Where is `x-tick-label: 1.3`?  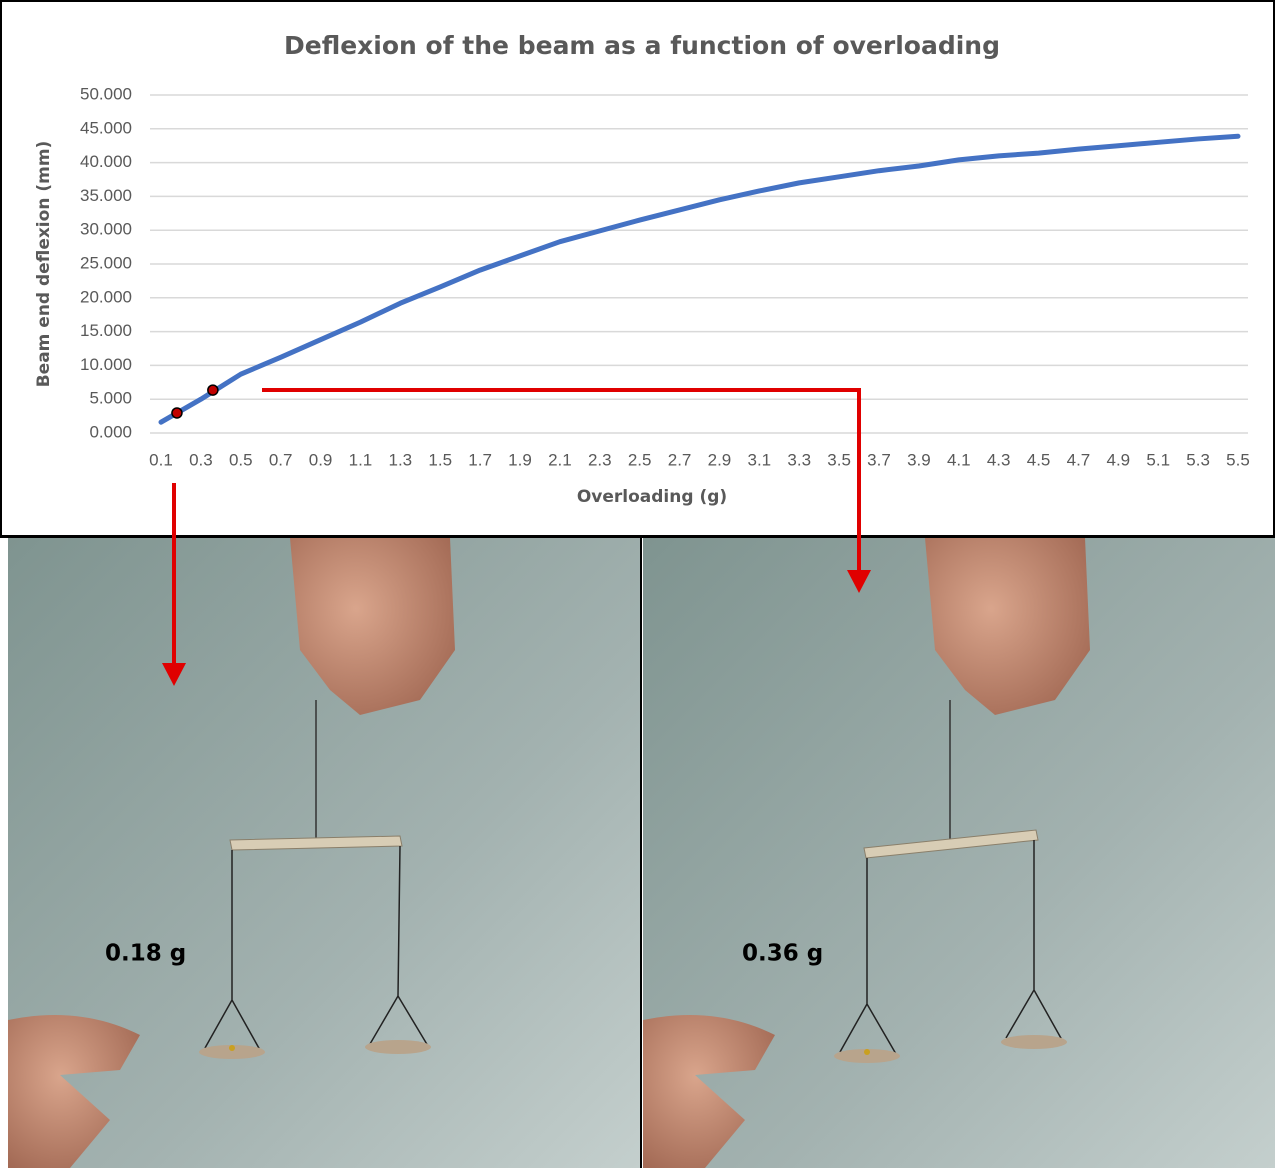 x-tick-label: 1.3 is located at coordinates (401, 459).